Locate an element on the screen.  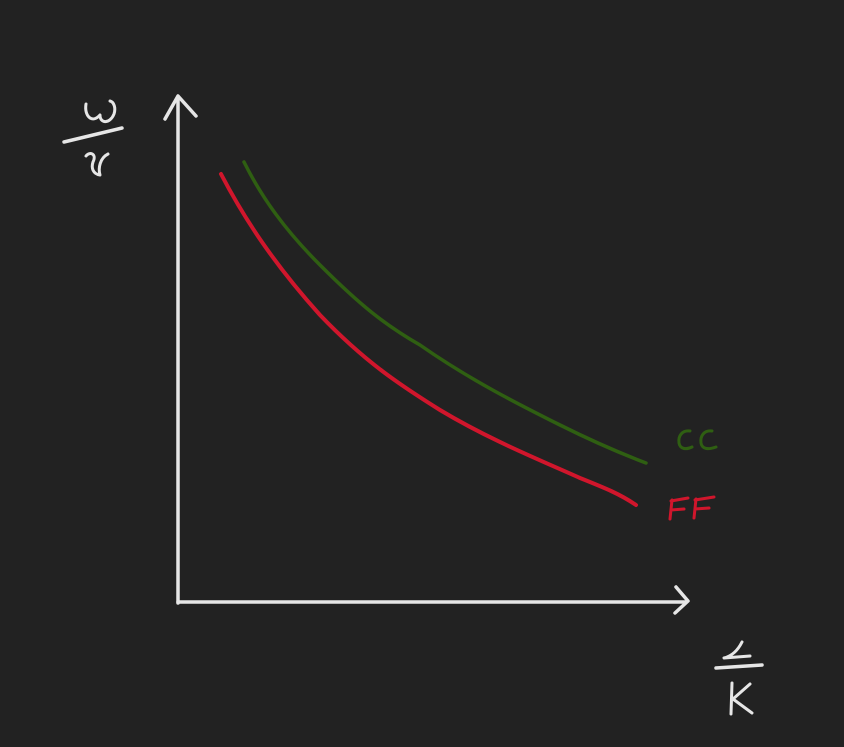
cc-label: CC is located at coordinates (697, 440).